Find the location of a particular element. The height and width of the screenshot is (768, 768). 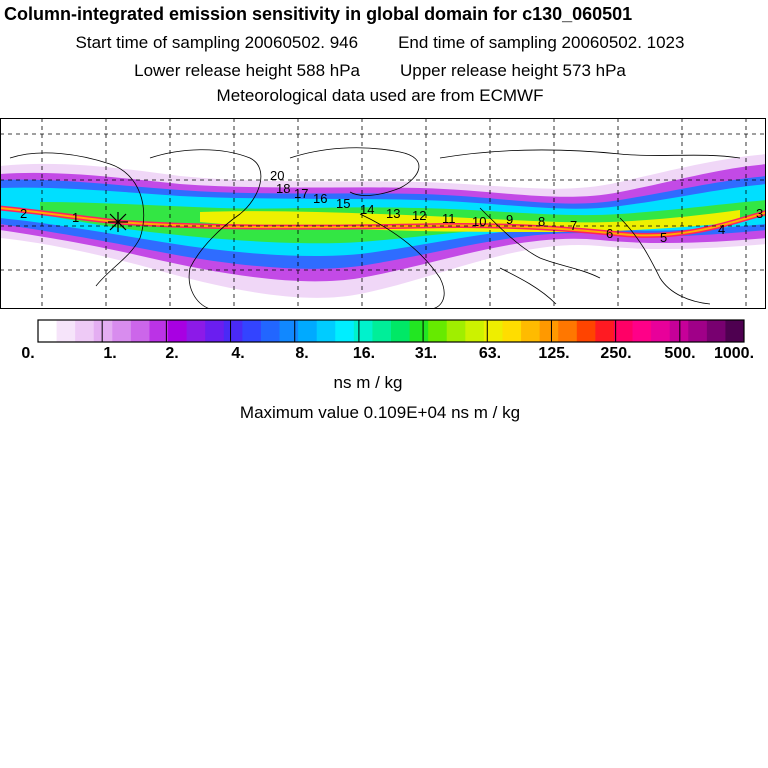

traj-label-5: 5 is located at coordinates (663, 237).